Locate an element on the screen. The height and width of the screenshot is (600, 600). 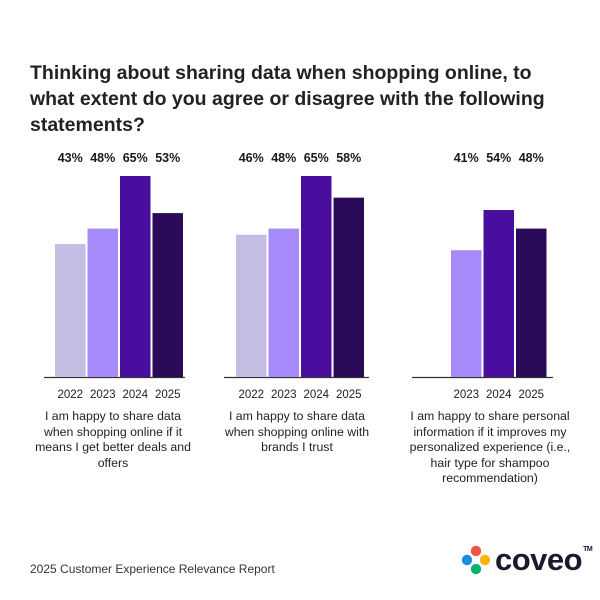
coveo-logo-icon is located at coordinates (476, 560).